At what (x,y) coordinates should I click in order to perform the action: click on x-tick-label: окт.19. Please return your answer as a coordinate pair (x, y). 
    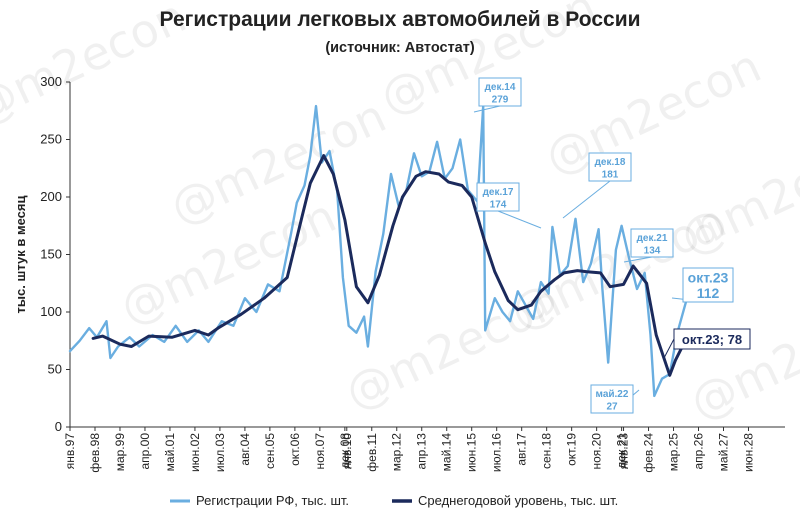
    Looking at the image, I should click on (572, 449).